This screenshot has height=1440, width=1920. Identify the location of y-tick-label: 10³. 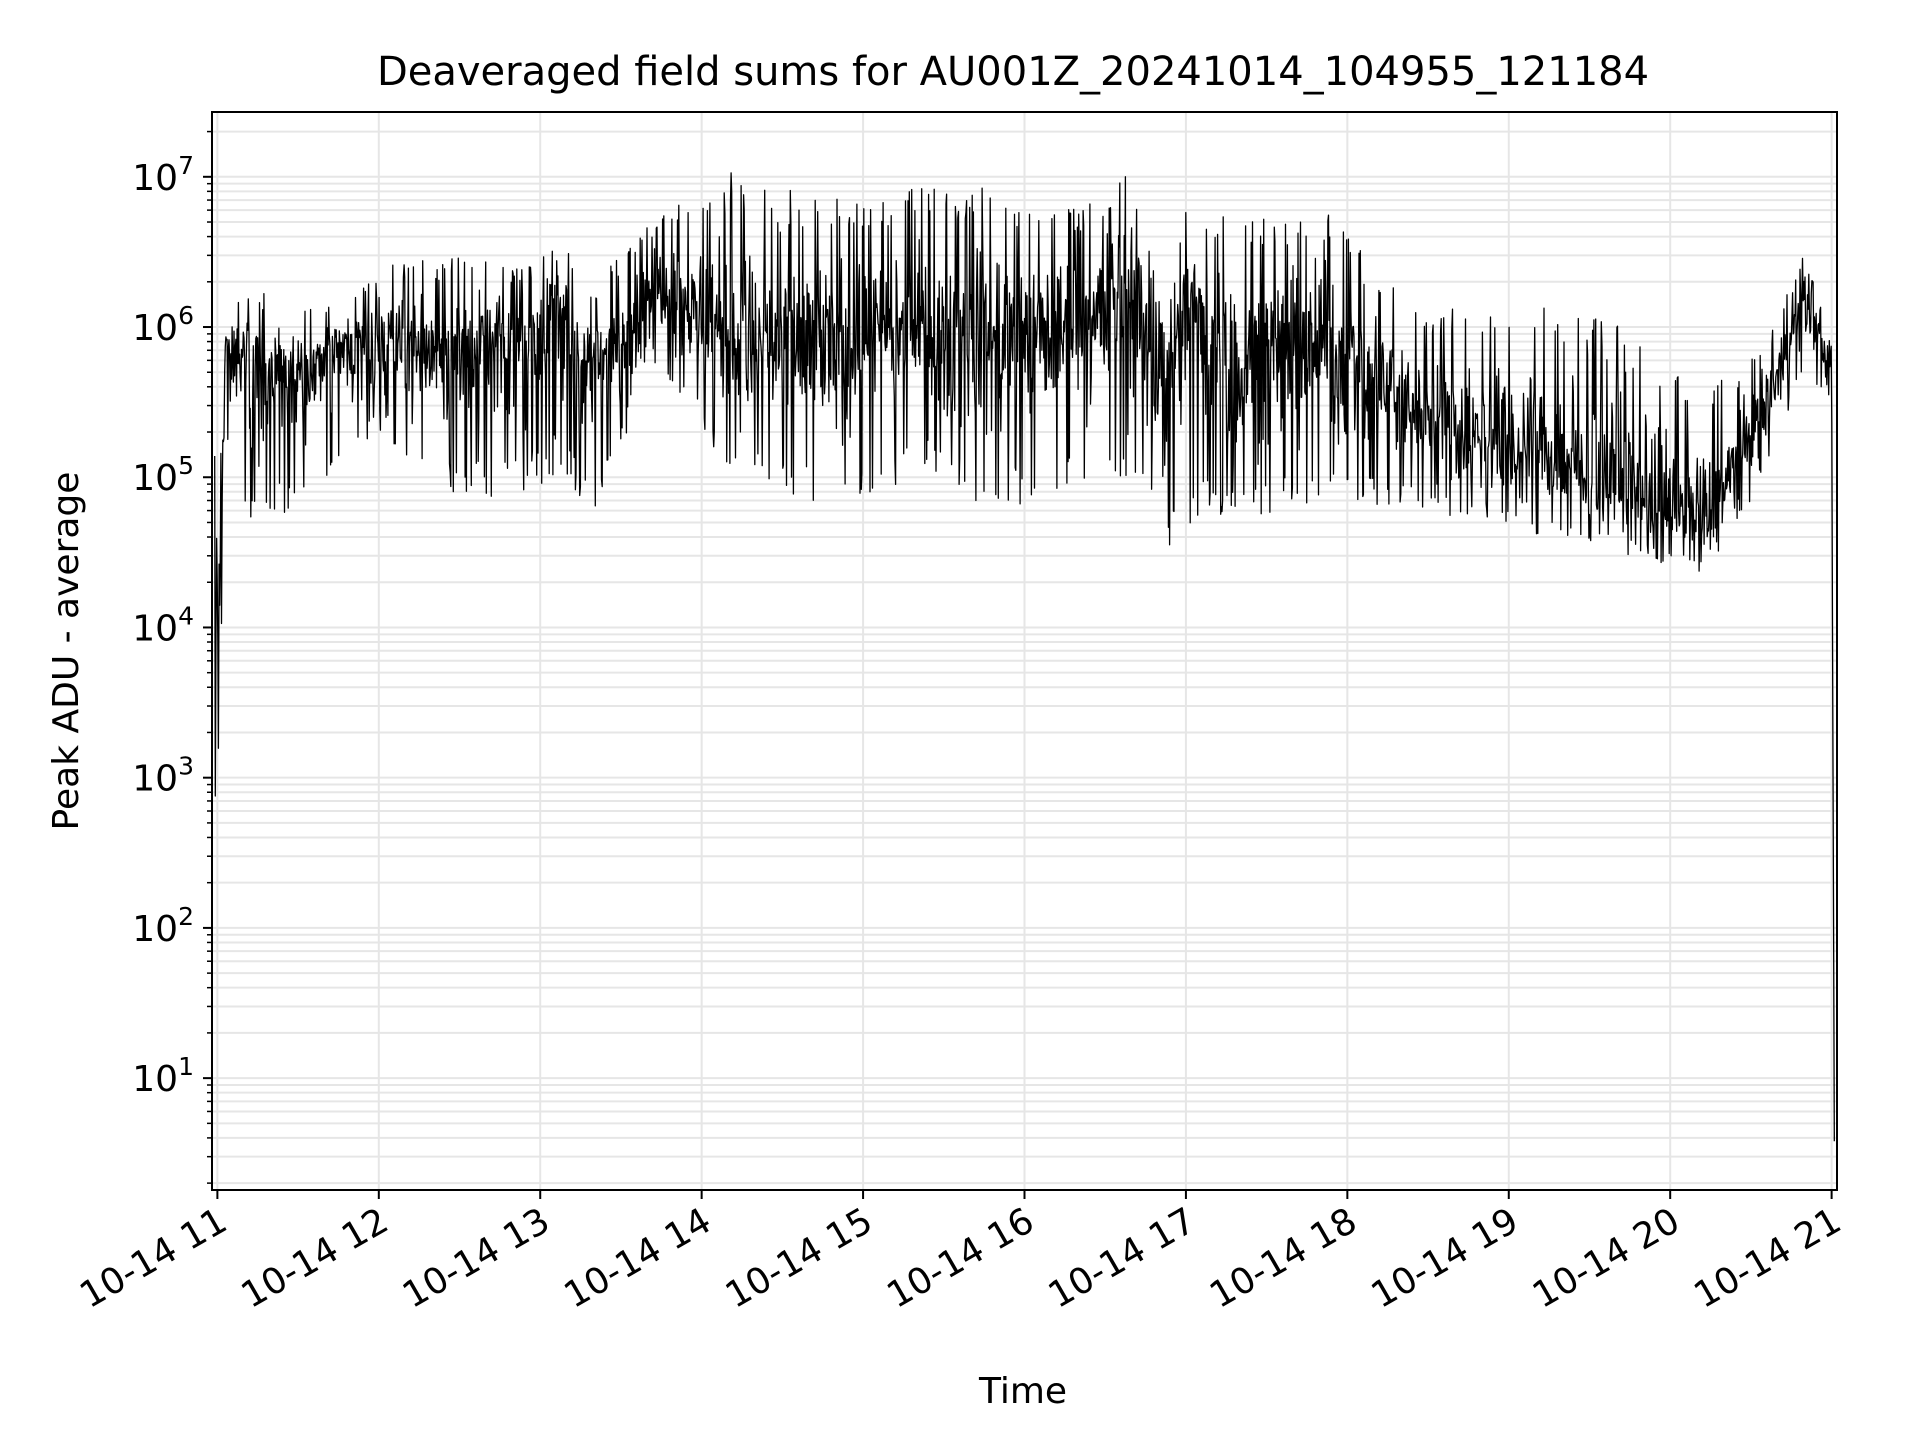
(163, 776).